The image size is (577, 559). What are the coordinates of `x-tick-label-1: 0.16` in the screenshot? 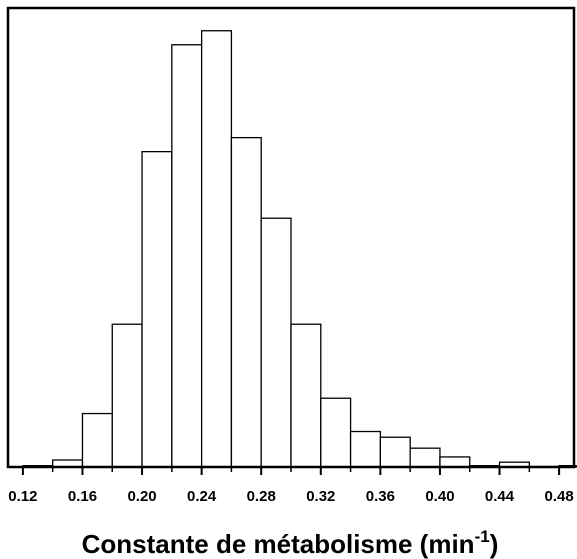 It's located at (82, 496).